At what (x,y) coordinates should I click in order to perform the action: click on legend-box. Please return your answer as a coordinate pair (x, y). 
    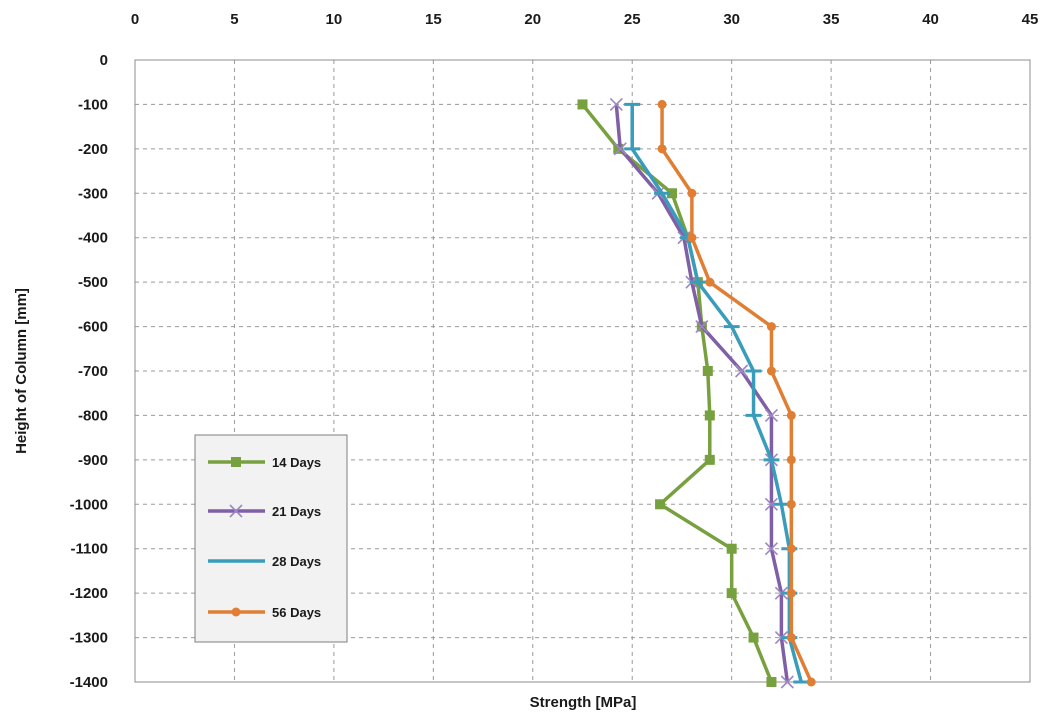
    Looking at the image, I should click on (271, 538).